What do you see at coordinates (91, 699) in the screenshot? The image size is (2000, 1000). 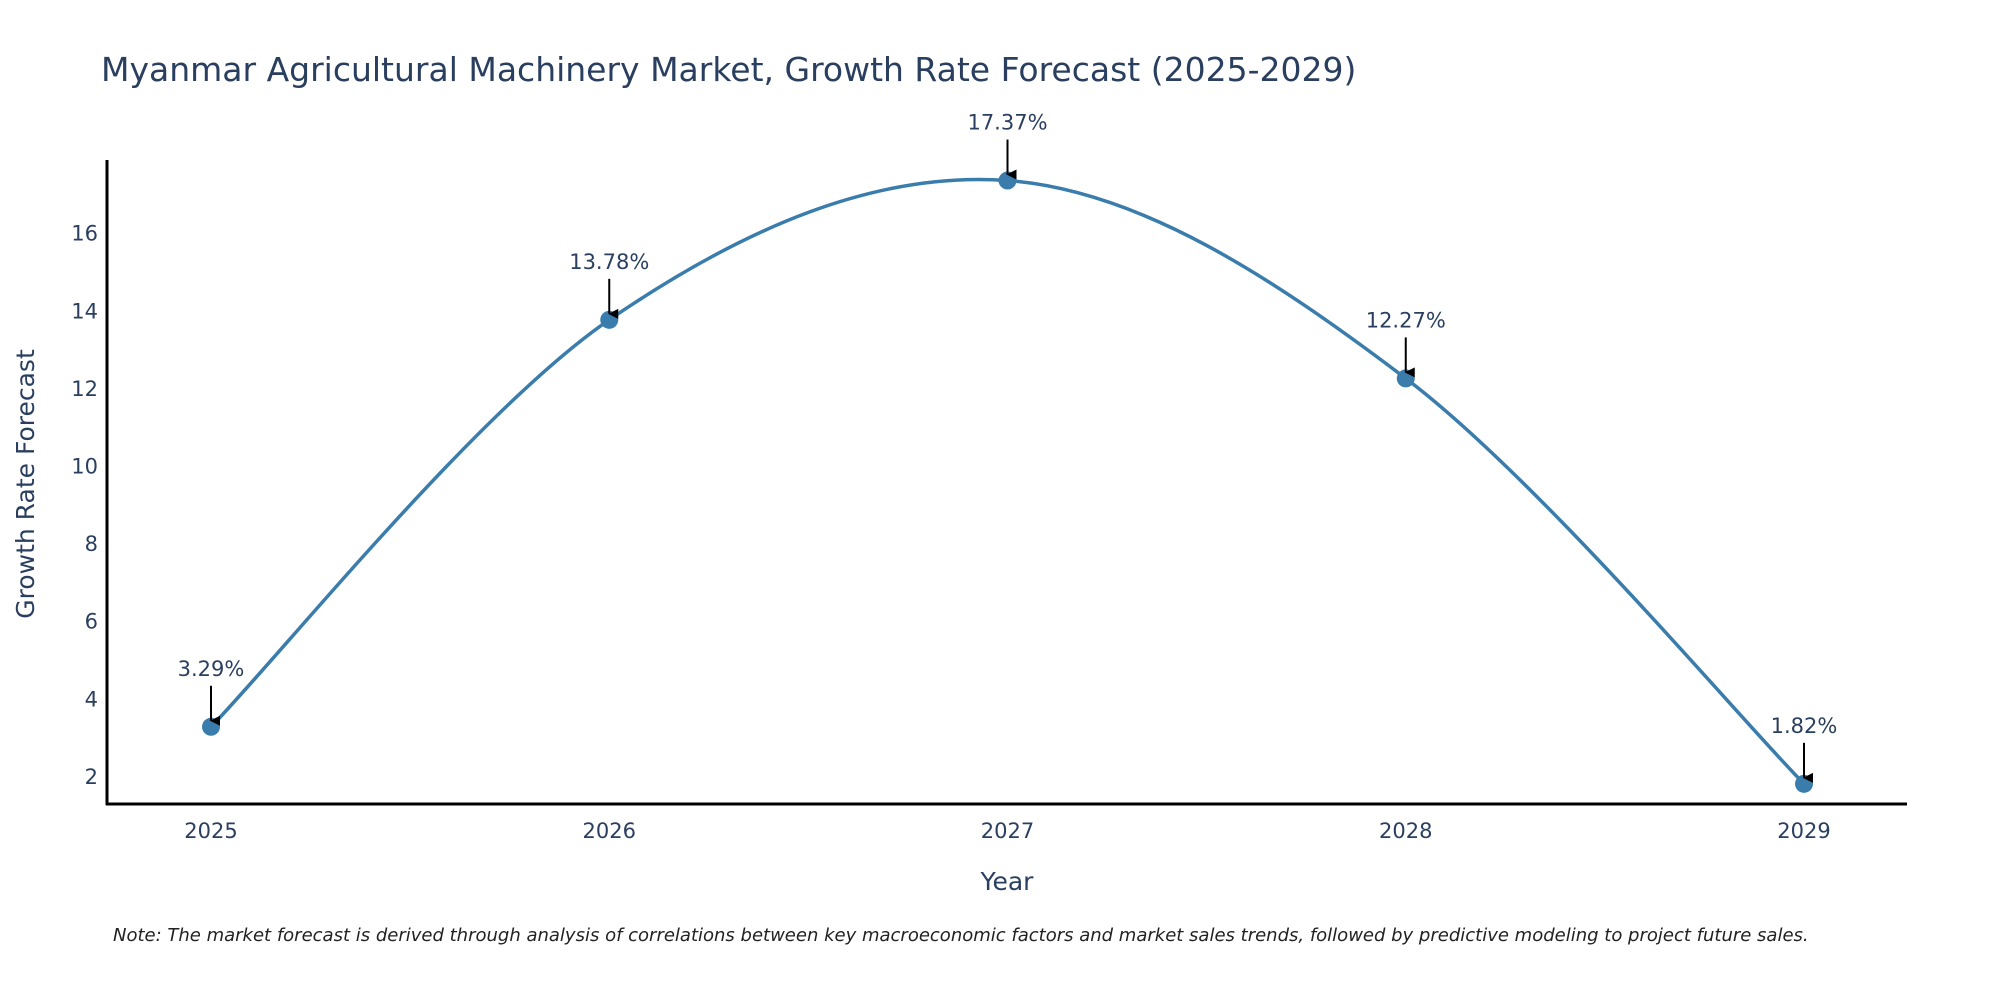 I see `y-tick-label: 4` at bounding box center [91, 699].